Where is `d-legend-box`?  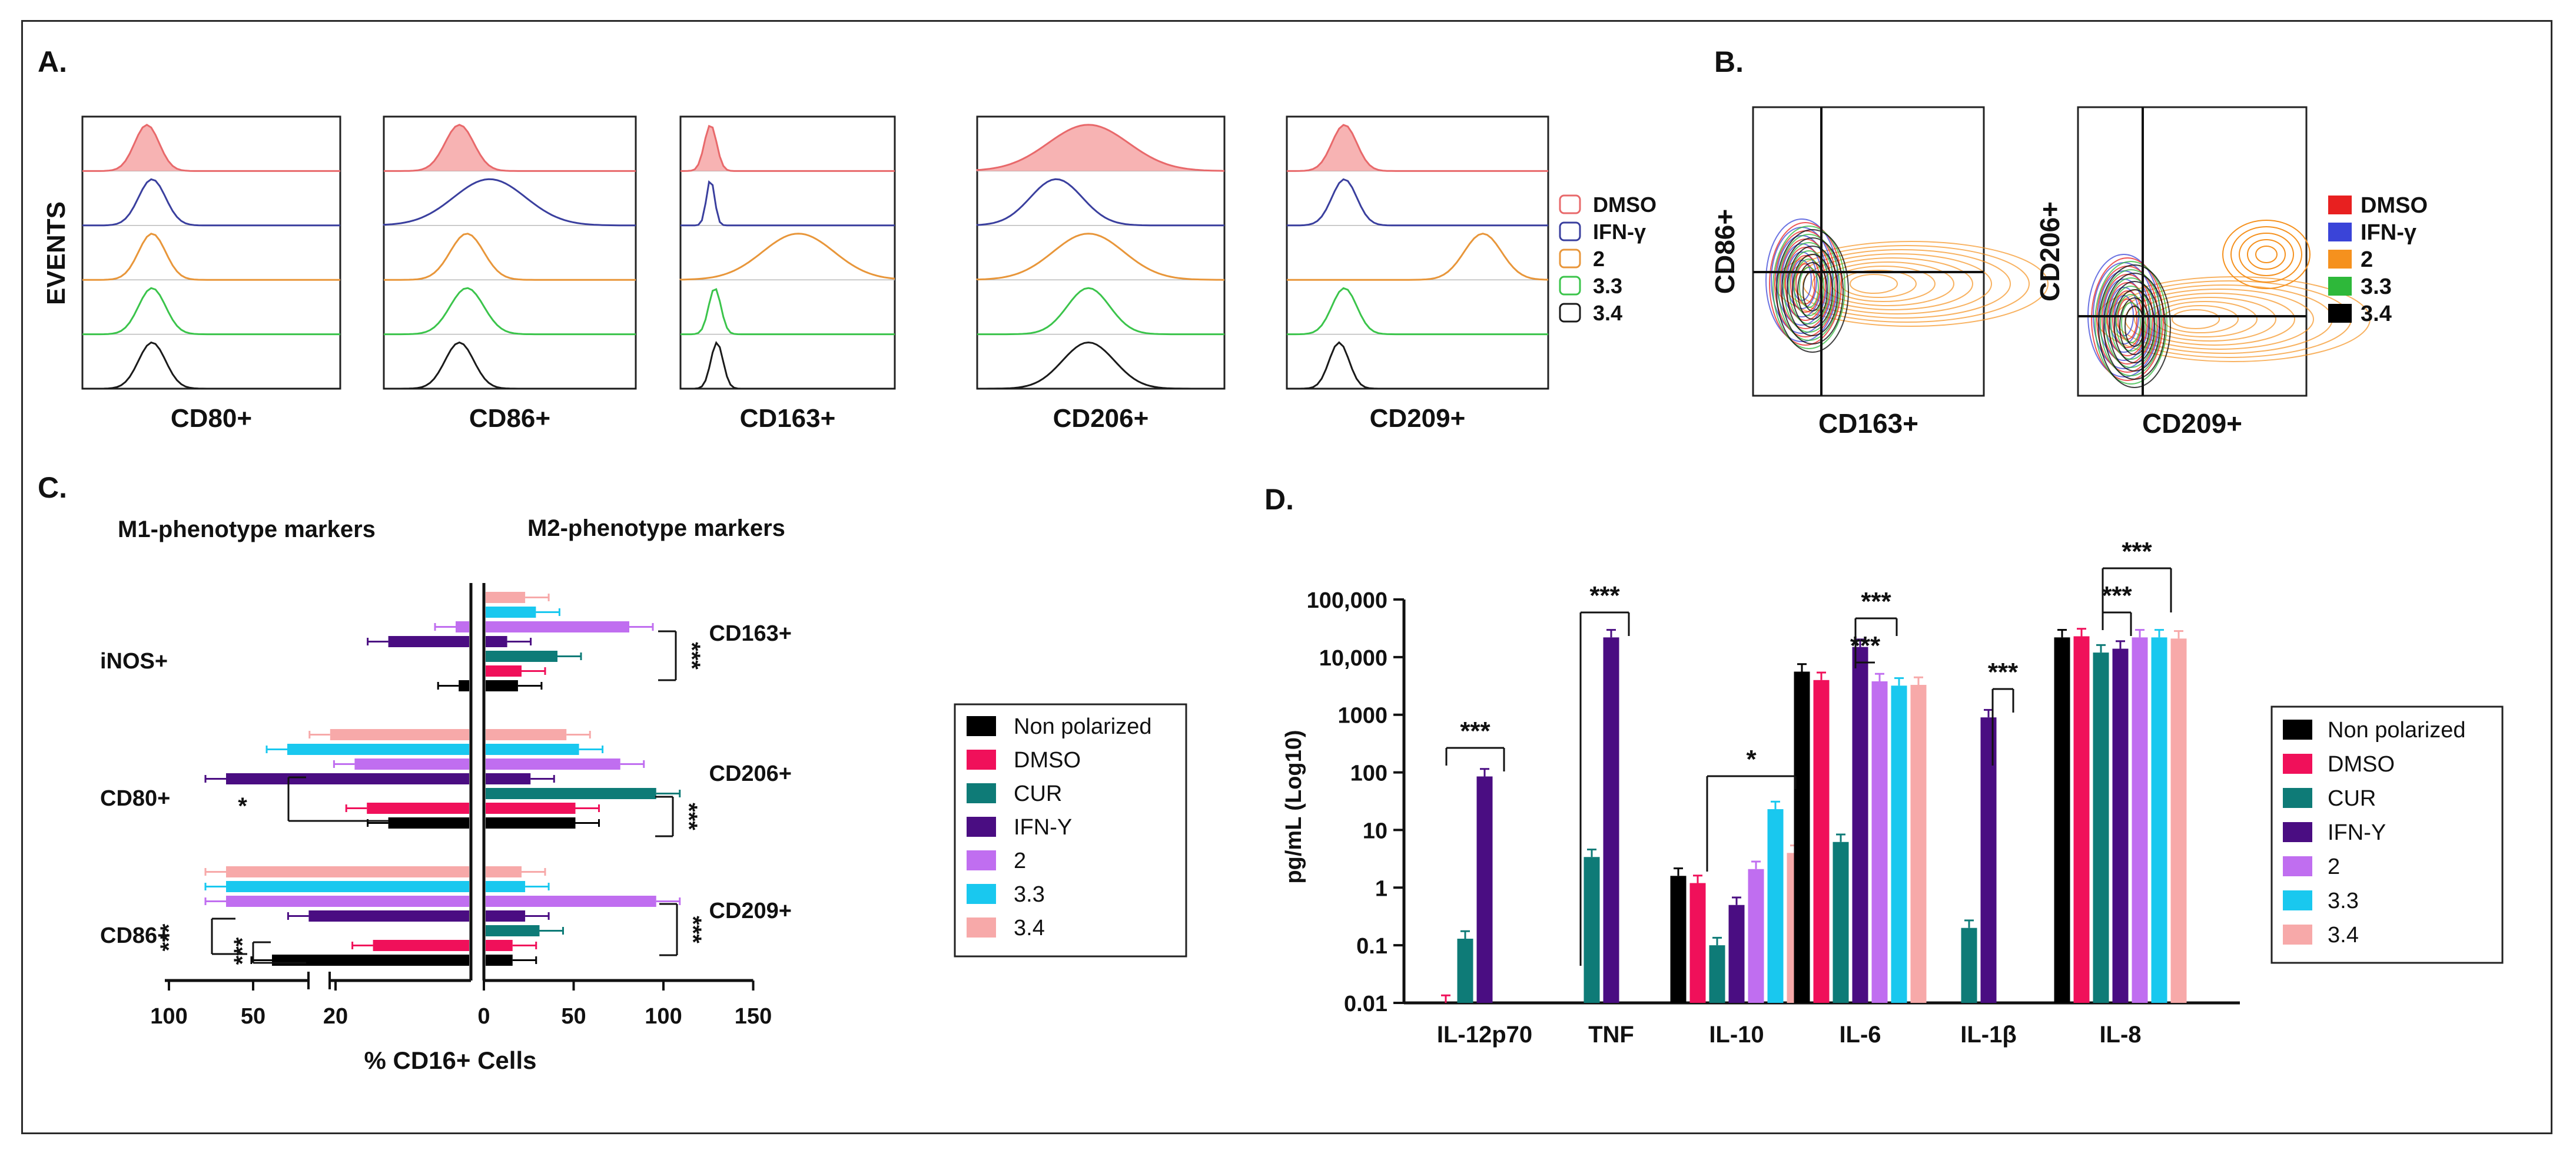
d-legend-box is located at coordinates (2387, 834).